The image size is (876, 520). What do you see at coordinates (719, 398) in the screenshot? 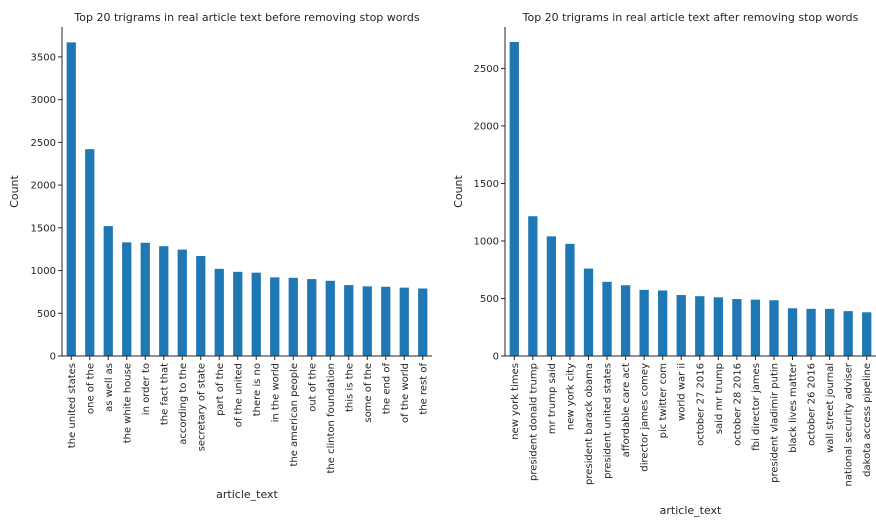
I see `x-tick-label: said mr trump` at bounding box center [719, 398].